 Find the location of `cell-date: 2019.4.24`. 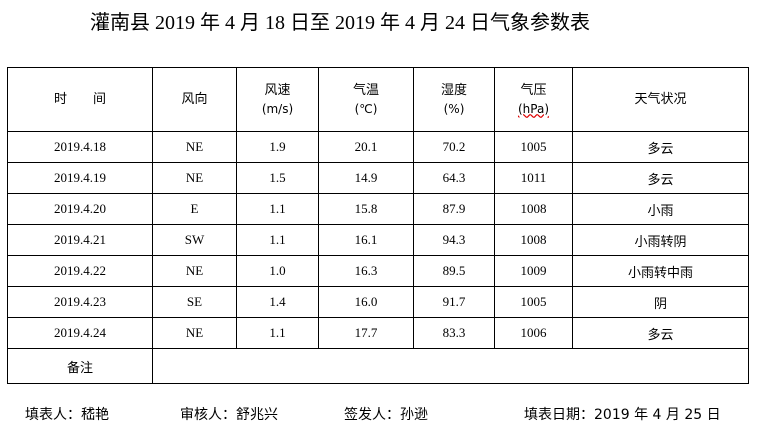

cell-date: 2019.4.24 is located at coordinates (80, 333).